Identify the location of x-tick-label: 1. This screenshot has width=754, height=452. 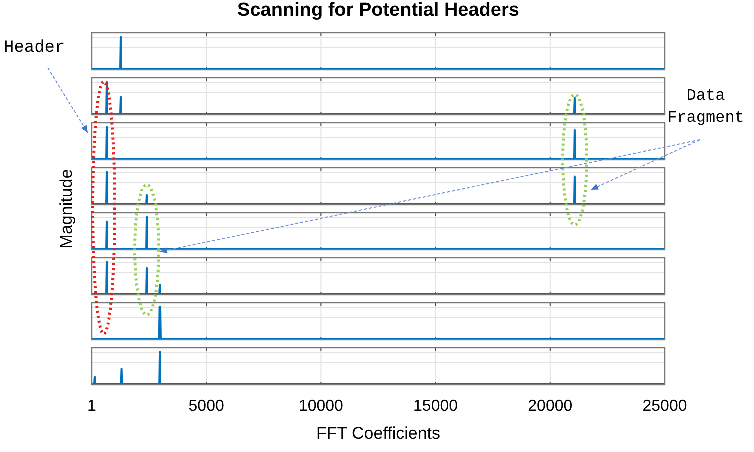
(92, 406).